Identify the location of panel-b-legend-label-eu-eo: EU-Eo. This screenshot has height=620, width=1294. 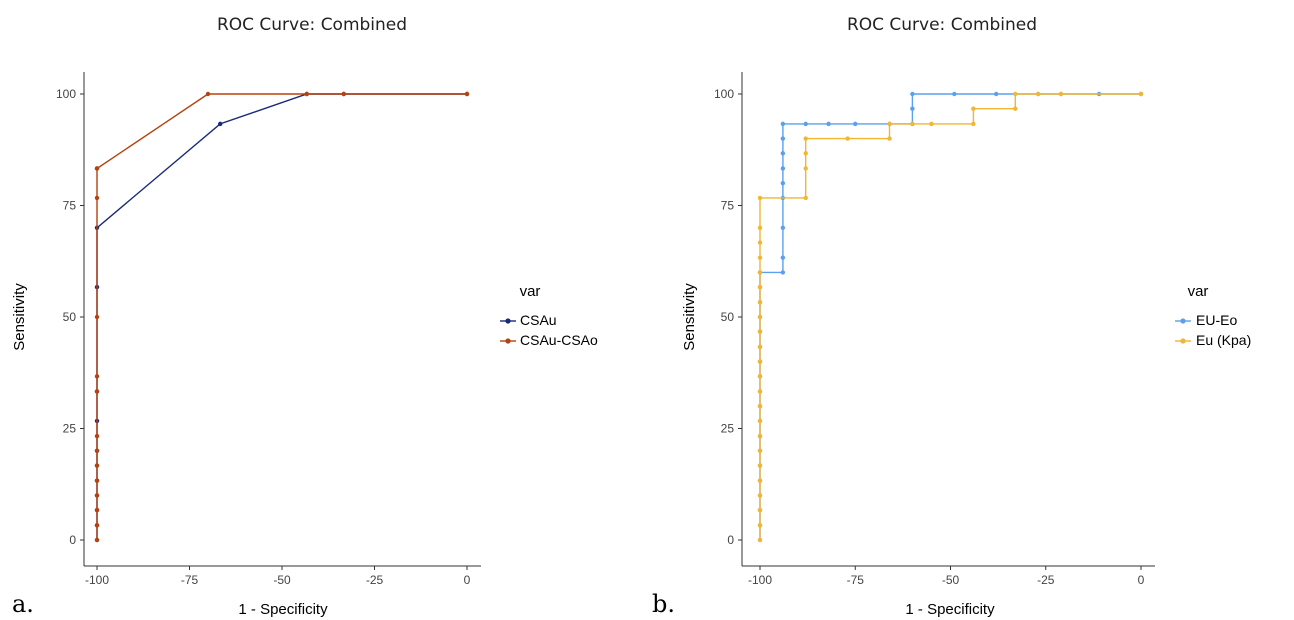
(1216, 320).